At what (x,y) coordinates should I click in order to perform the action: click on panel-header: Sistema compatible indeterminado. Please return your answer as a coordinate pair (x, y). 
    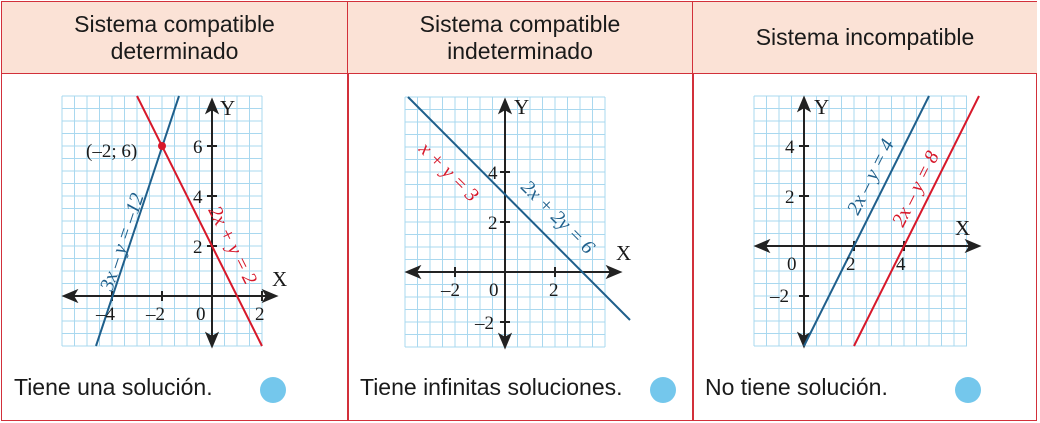
    Looking at the image, I should click on (520, 38).